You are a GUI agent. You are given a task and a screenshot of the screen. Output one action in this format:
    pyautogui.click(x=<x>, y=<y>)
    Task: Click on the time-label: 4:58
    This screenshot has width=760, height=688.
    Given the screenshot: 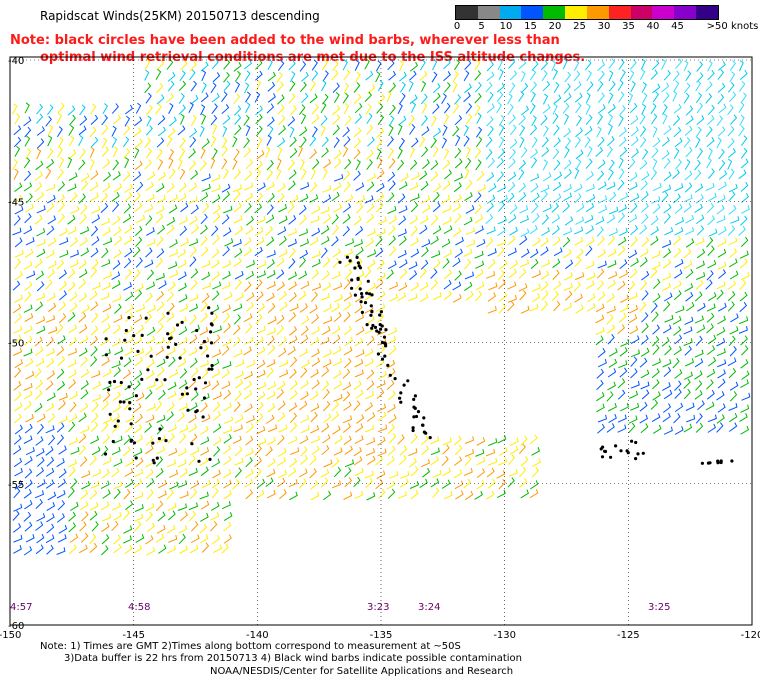 What is the action you would take?
    pyautogui.click(x=139, y=607)
    